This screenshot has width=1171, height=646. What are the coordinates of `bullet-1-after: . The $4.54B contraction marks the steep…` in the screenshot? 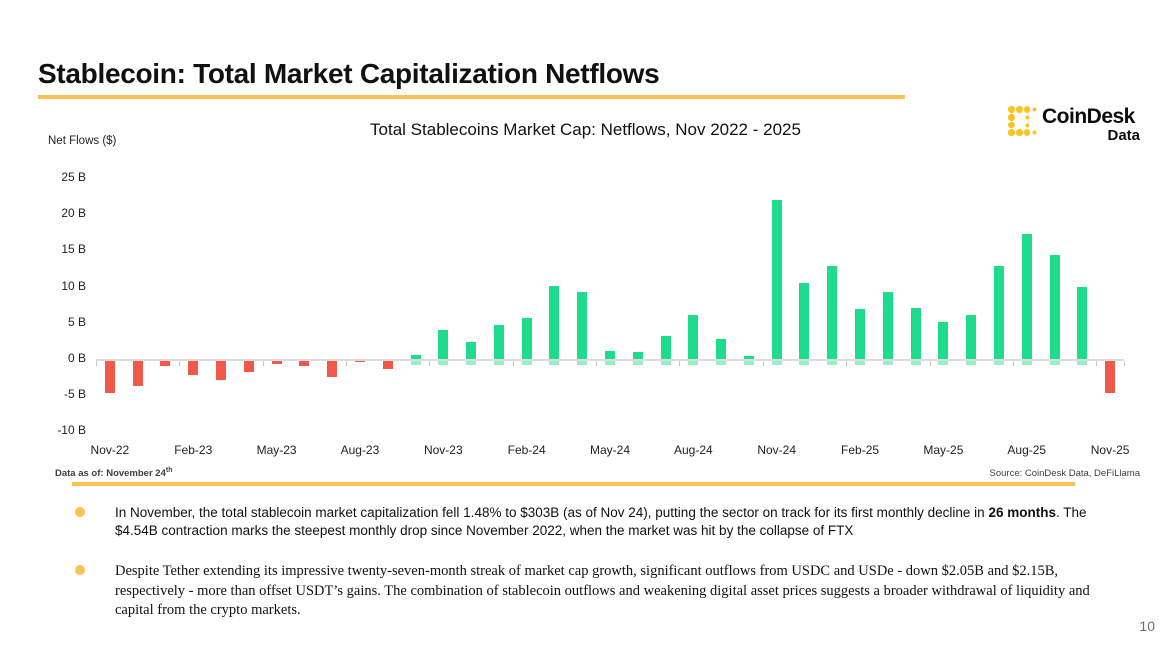 It's located at (601, 522).